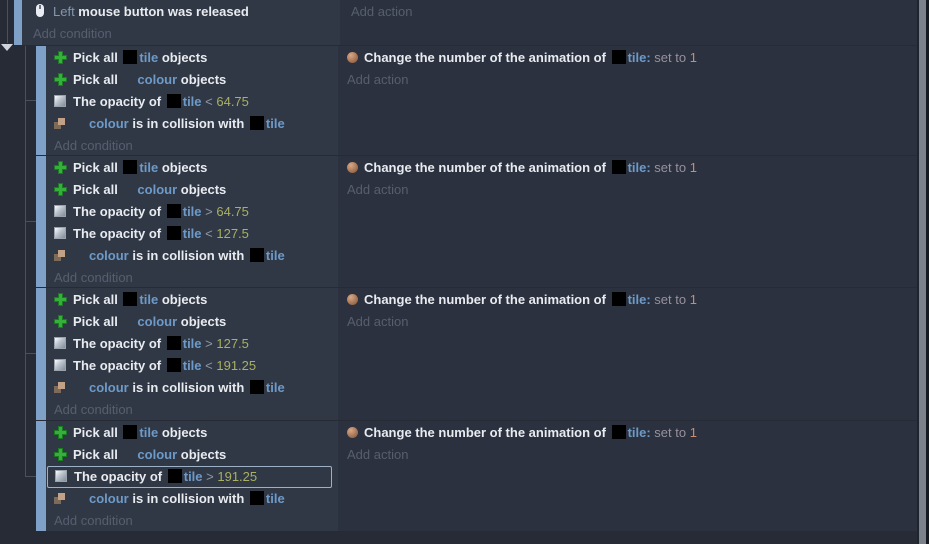 Image resolution: width=929 pixels, height=544 pixels. Describe the element at coordinates (352, 432) in the screenshot. I see `animation-icon` at that location.